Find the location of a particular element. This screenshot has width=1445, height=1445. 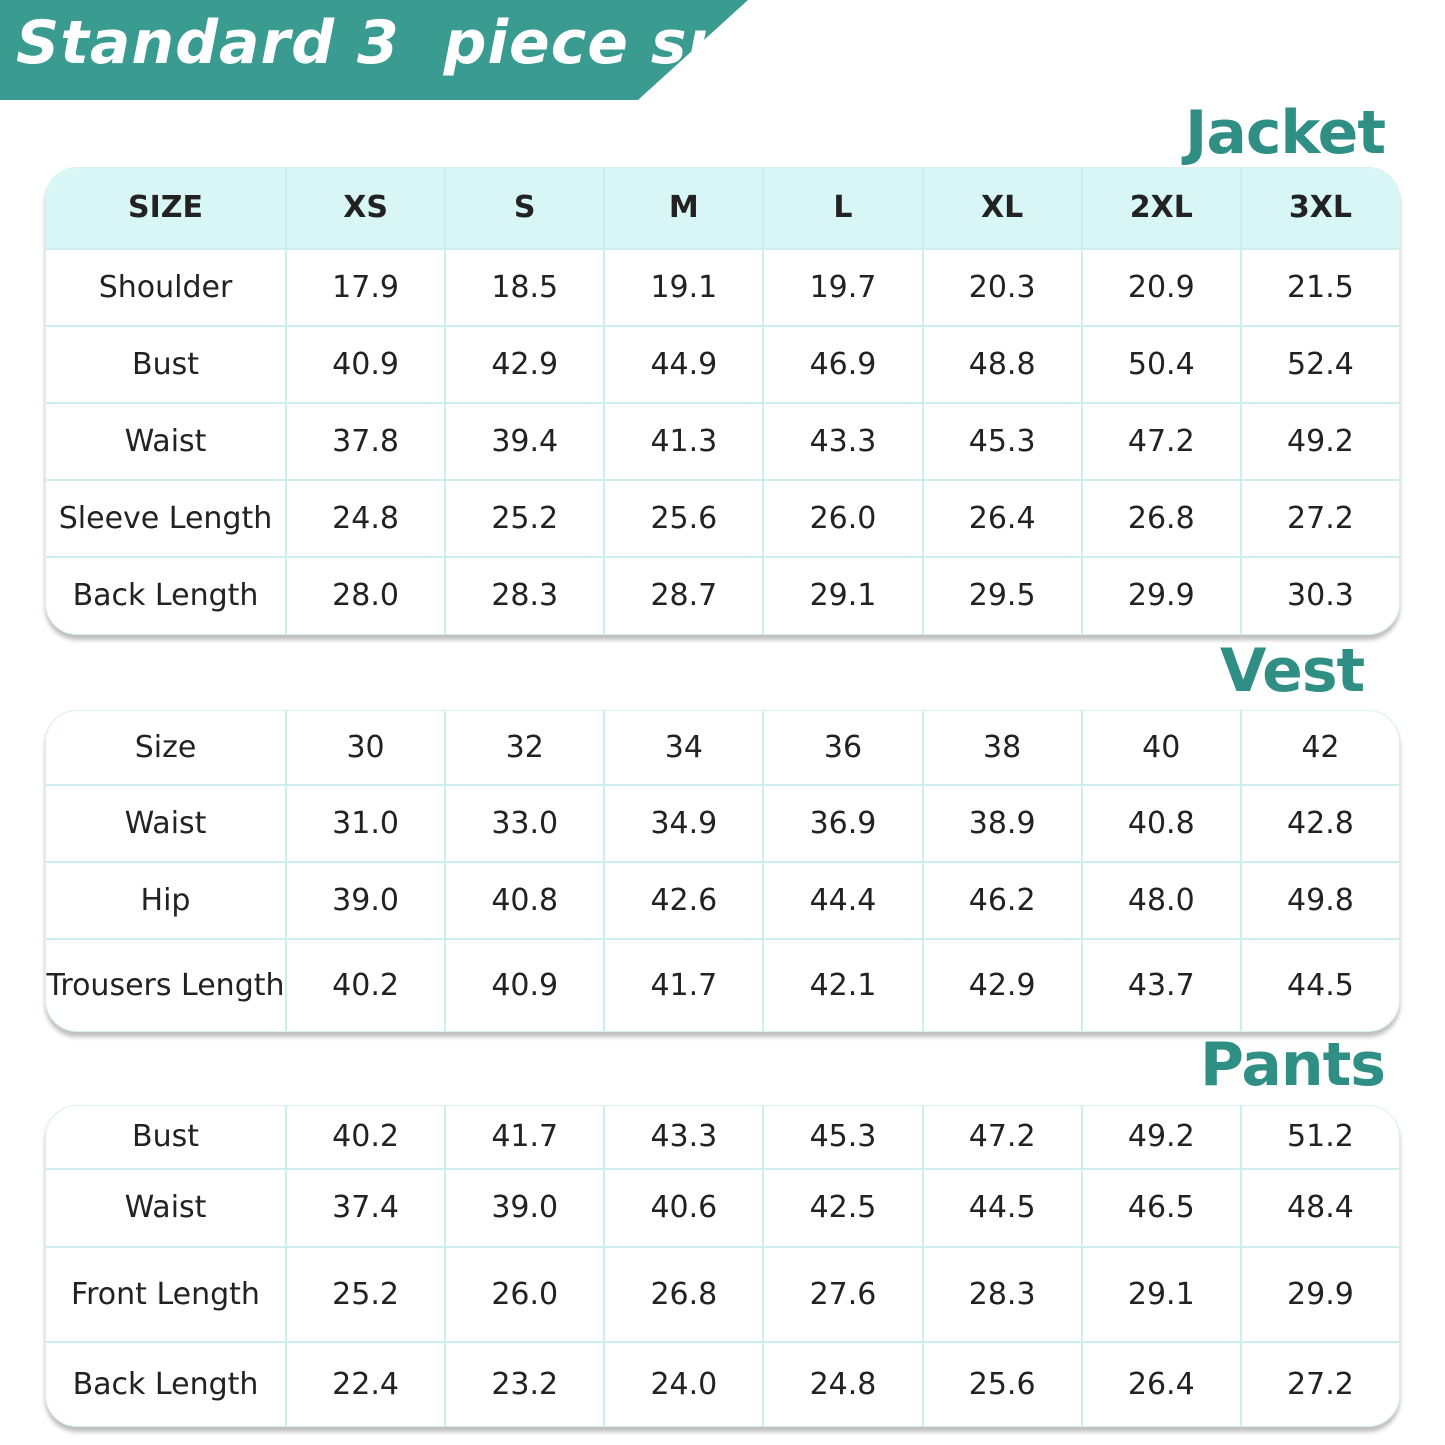

table-row: Back Length 28.0 28.3 28.7 29.1 29.5 29.9 30.3 is located at coordinates (722, 595).